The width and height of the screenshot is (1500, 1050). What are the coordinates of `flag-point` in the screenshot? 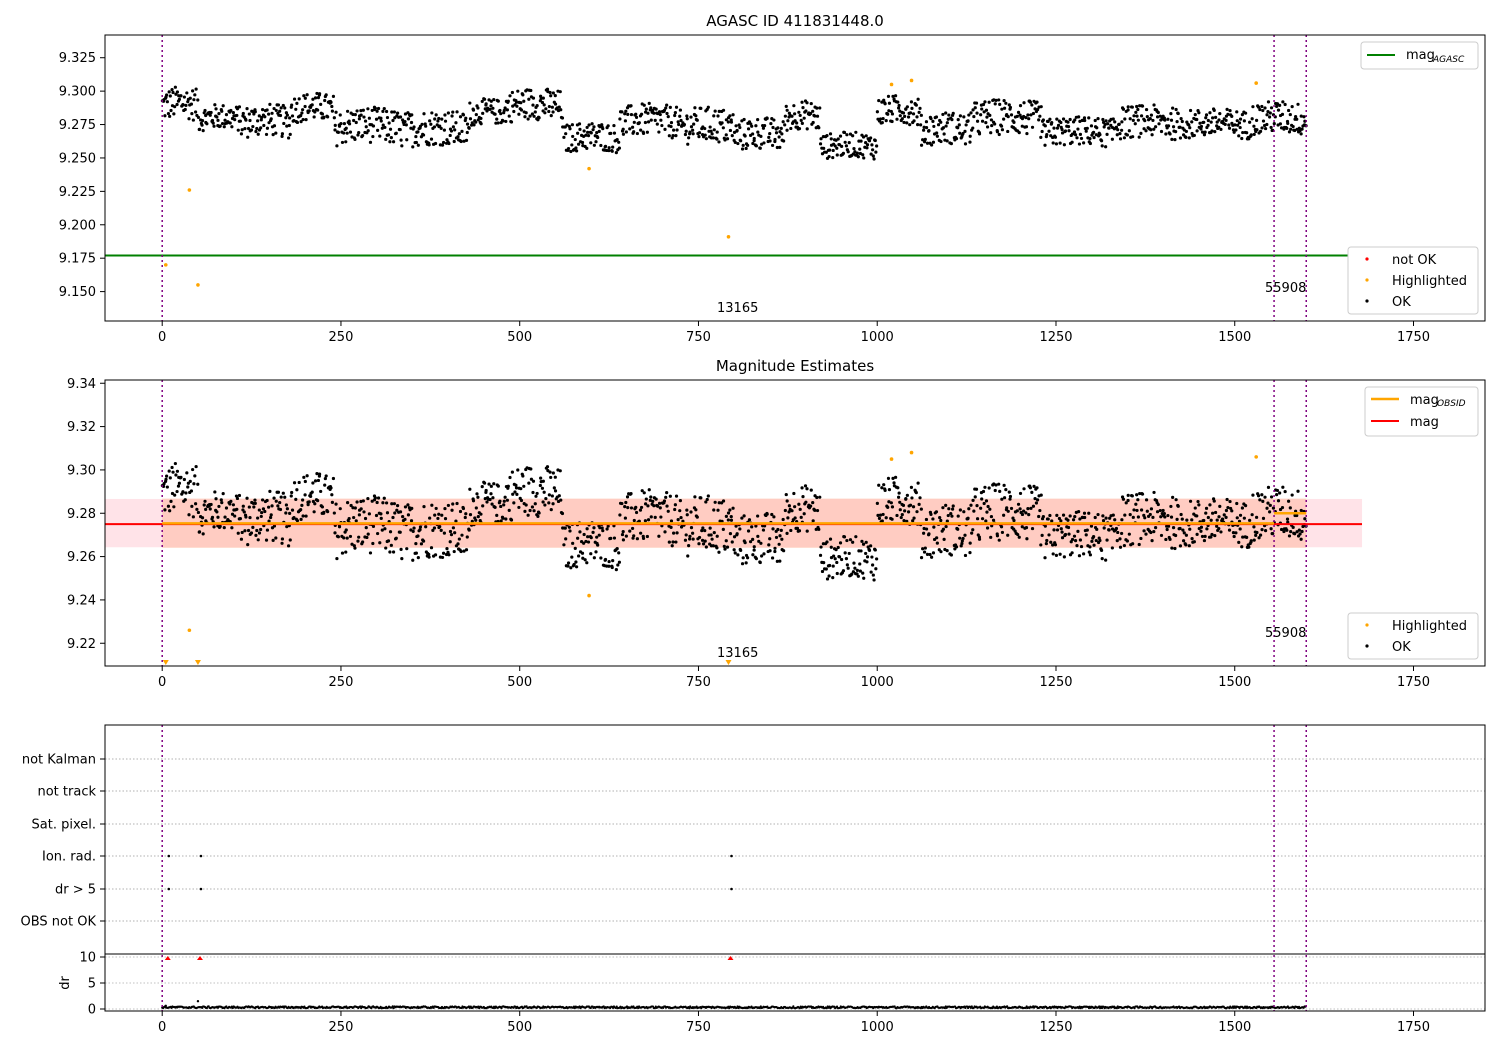 It's located at (731, 889).